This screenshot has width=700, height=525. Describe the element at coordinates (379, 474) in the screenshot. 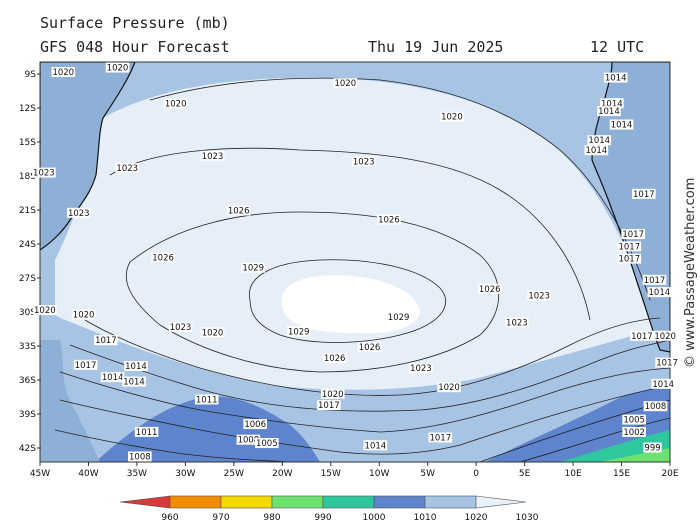

I see `lon-label: 10W` at that location.